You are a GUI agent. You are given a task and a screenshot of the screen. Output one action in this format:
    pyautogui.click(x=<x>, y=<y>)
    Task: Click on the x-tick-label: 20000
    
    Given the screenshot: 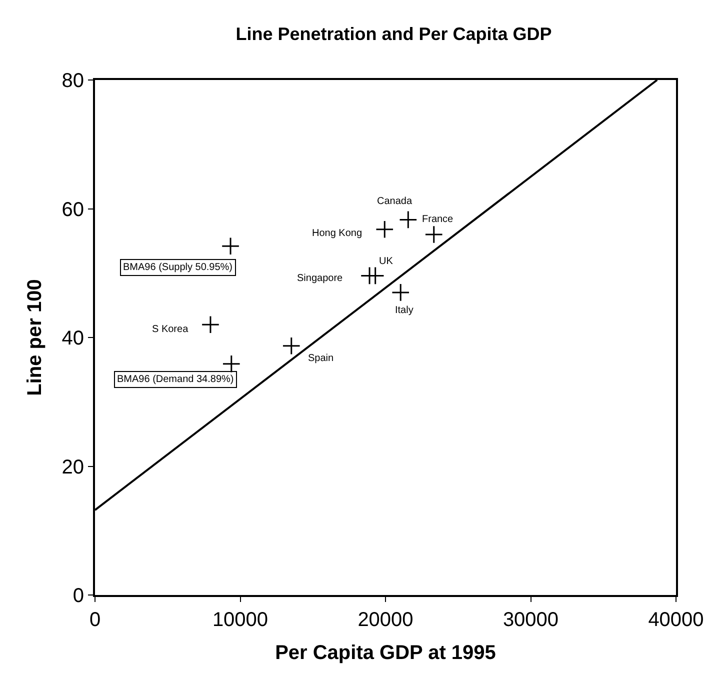 What is the action you would take?
    pyautogui.click(x=386, y=620)
    